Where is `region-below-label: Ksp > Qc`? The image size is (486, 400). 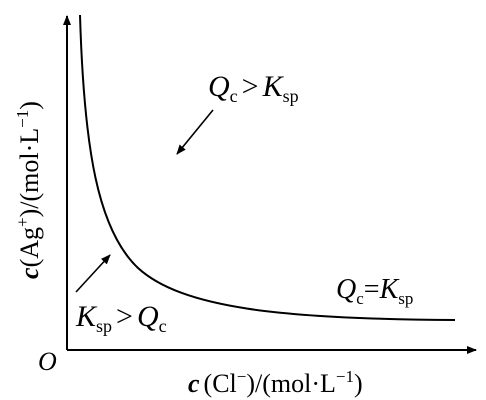 region-below-label: Ksp > Qc is located at coordinates (121, 318).